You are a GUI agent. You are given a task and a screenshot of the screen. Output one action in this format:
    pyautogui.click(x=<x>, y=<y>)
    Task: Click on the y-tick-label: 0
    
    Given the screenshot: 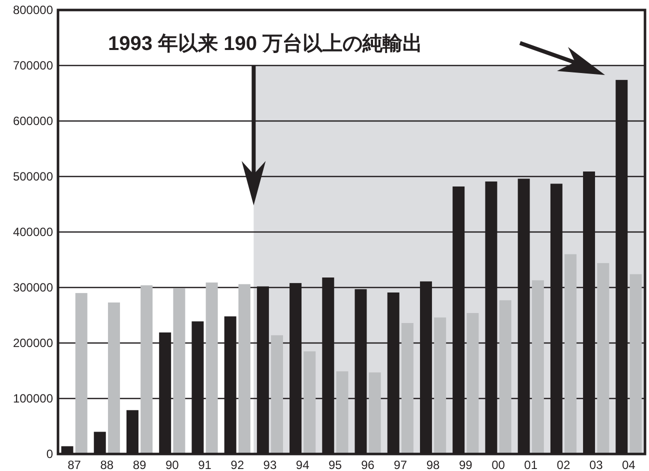 What is the action you would take?
    pyautogui.click(x=50, y=454)
    